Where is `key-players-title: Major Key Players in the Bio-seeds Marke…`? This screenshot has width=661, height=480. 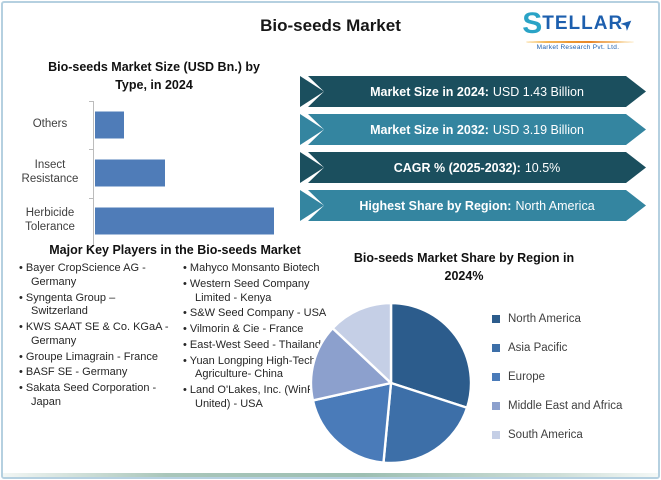 key-players-title: Major Key Players in the Bio-seeds Marke… is located at coordinates (175, 250).